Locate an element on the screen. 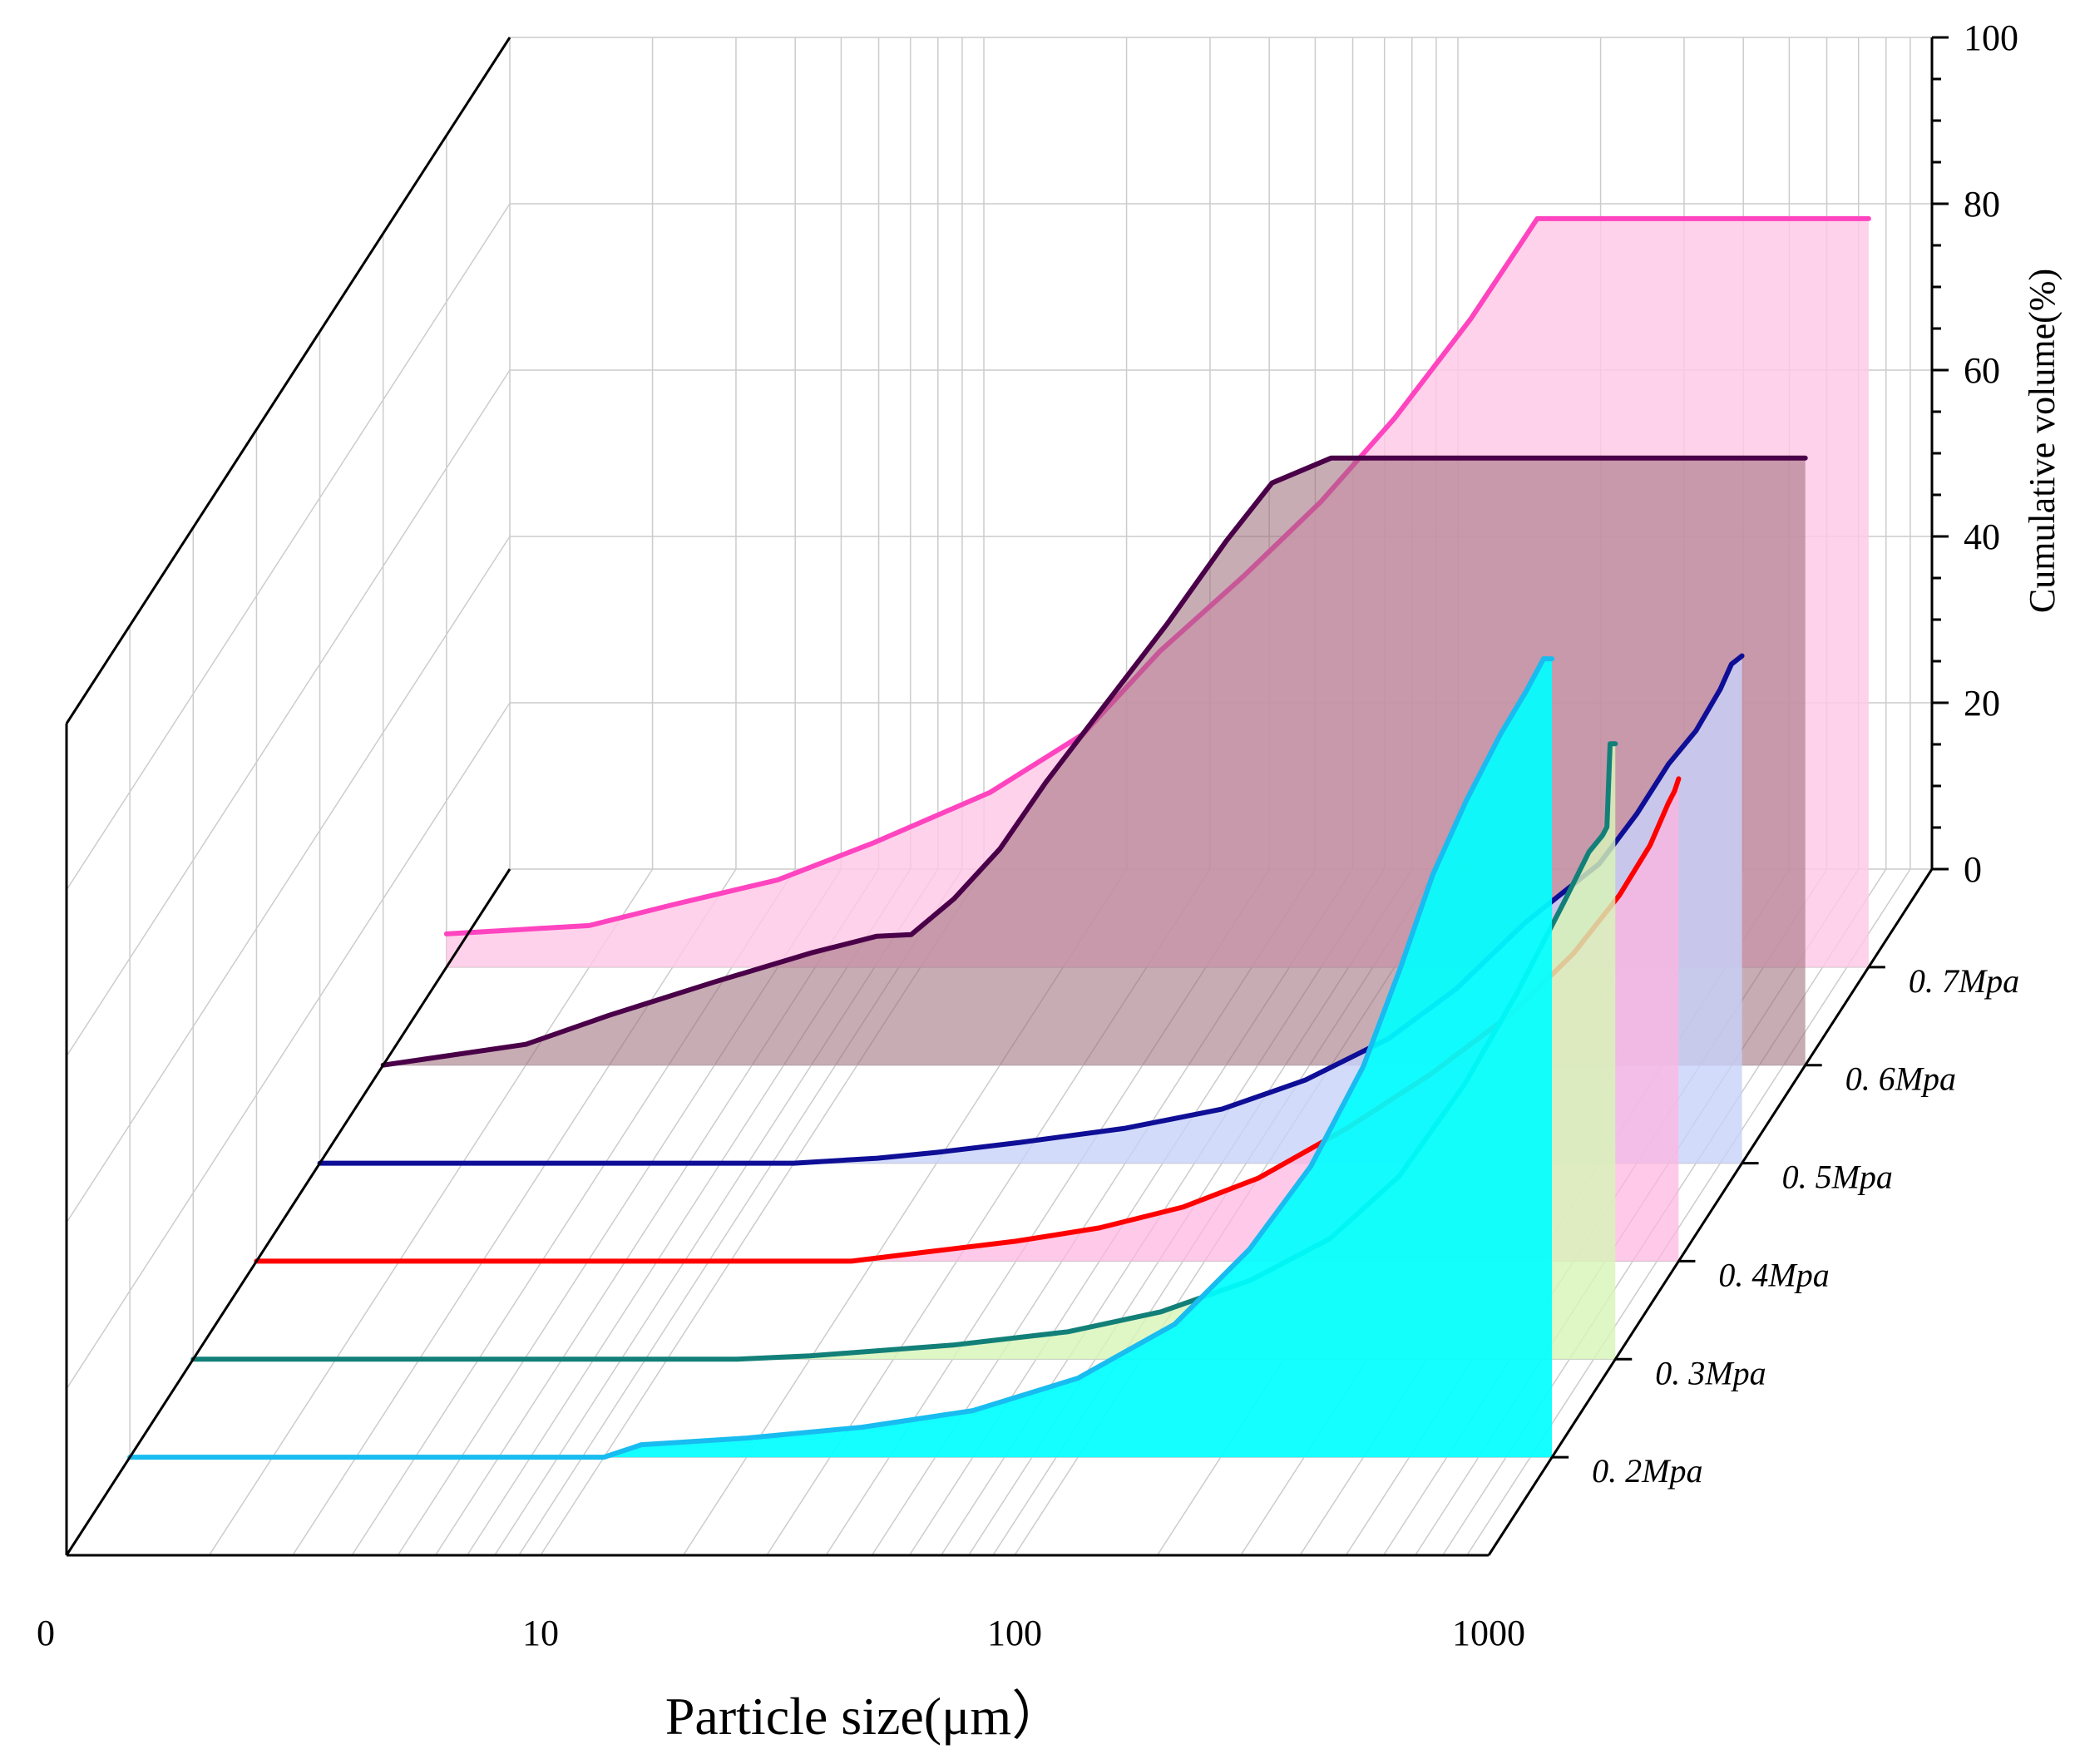 The height and width of the screenshot is (1764, 2075). left-bottom-edge is located at coordinates (288, 1212).